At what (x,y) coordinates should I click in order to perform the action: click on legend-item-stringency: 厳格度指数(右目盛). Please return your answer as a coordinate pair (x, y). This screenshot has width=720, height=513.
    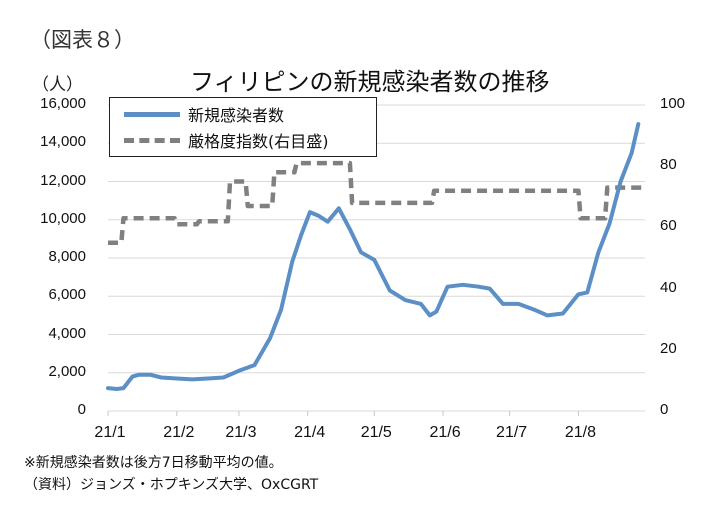
    Looking at the image, I should click on (226, 140).